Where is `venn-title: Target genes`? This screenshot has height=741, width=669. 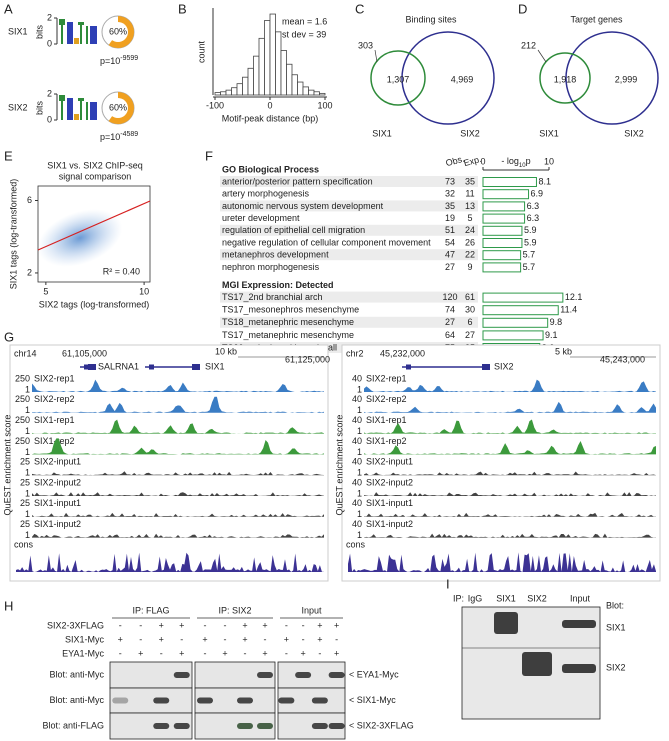 venn-title: Target genes is located at coordinates (596, 19).